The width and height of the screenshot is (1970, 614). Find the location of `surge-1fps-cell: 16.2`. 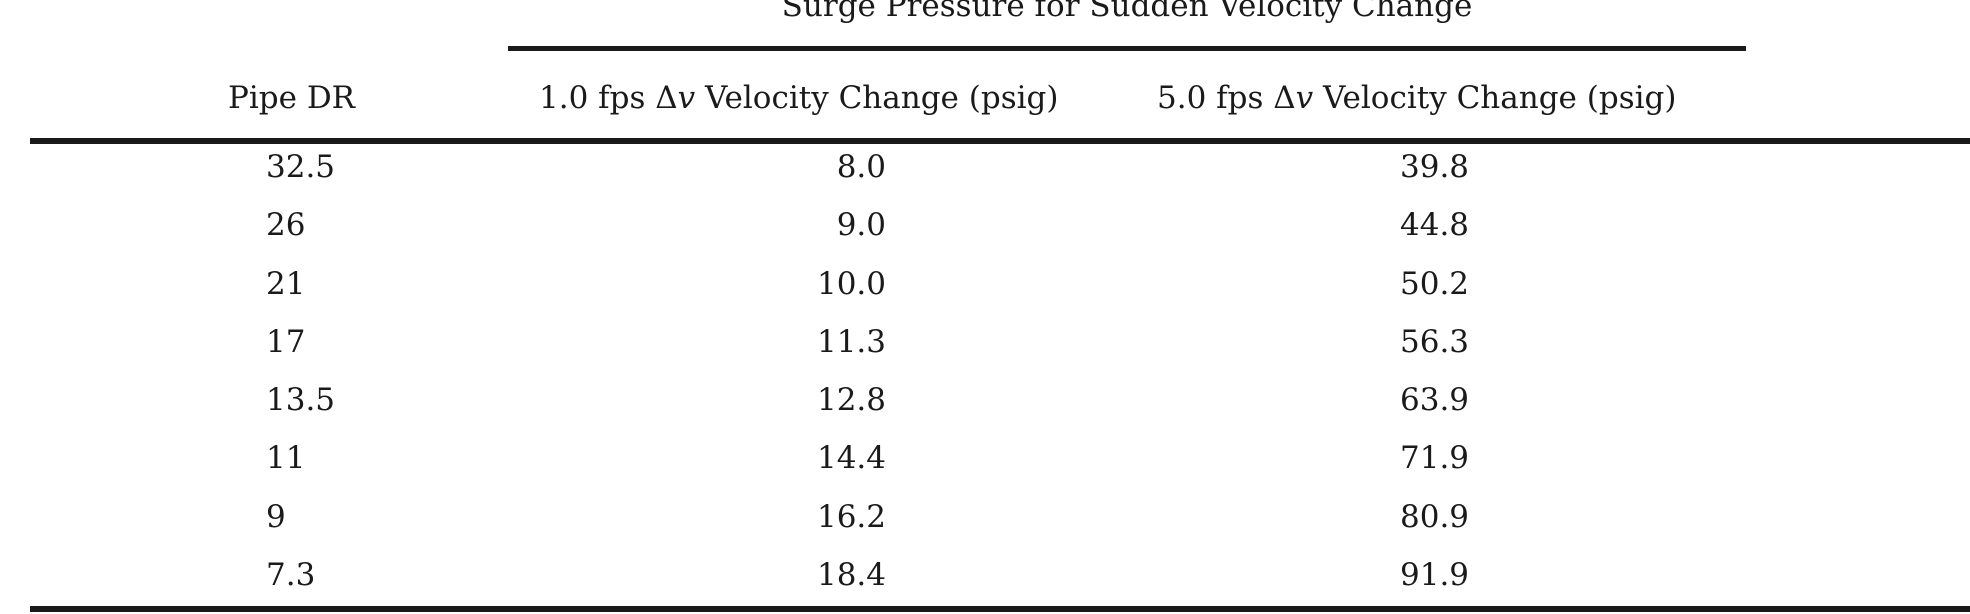

surge-1fps-cell: 16.2 is located at coordinates (851, 516).